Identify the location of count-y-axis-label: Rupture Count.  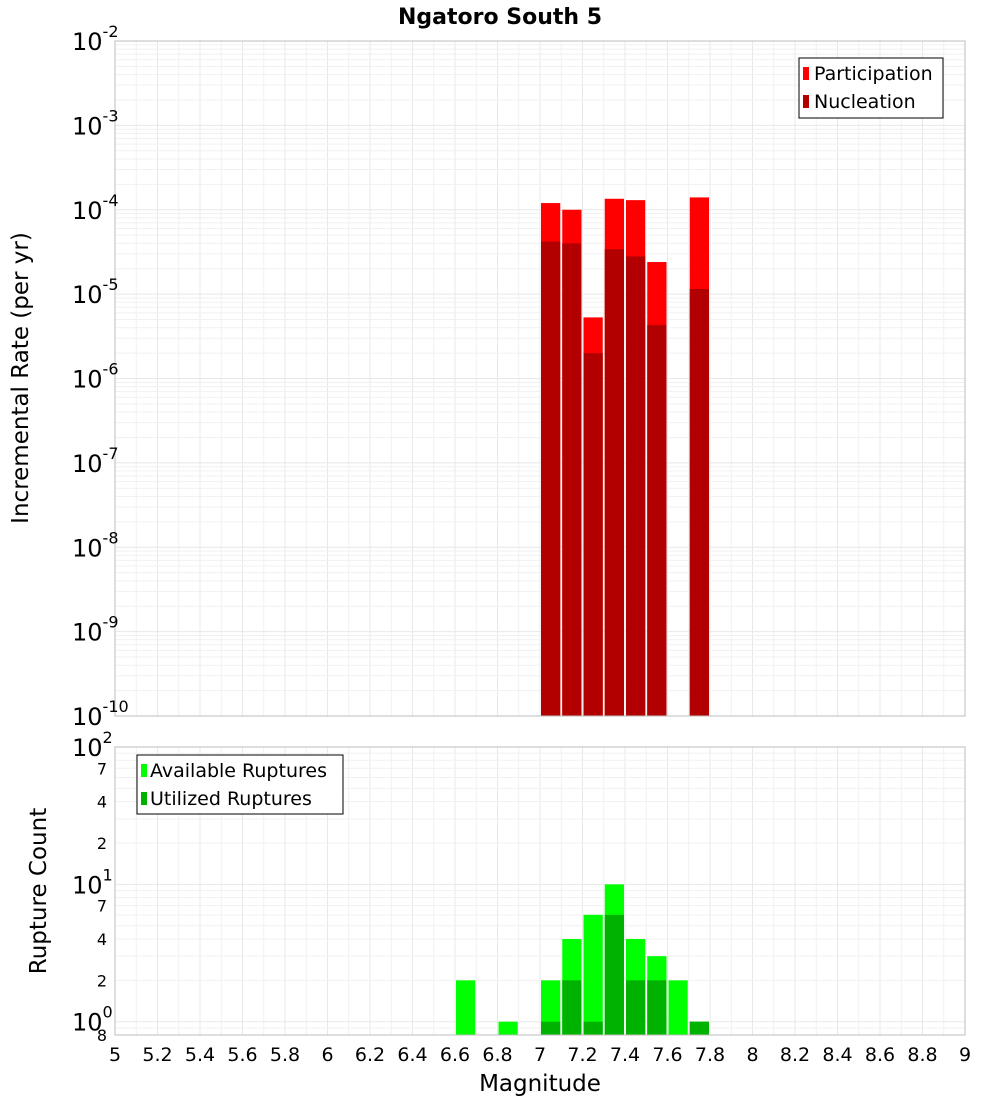
(39, 891).